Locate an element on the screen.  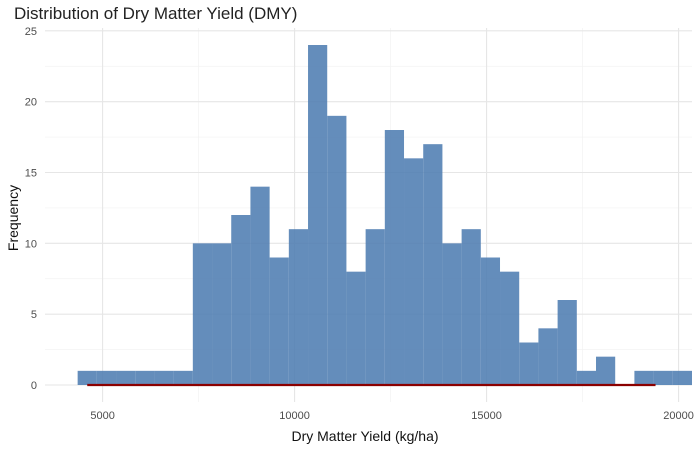
y-tick-label: 10 is located at coordinates (31, 244).